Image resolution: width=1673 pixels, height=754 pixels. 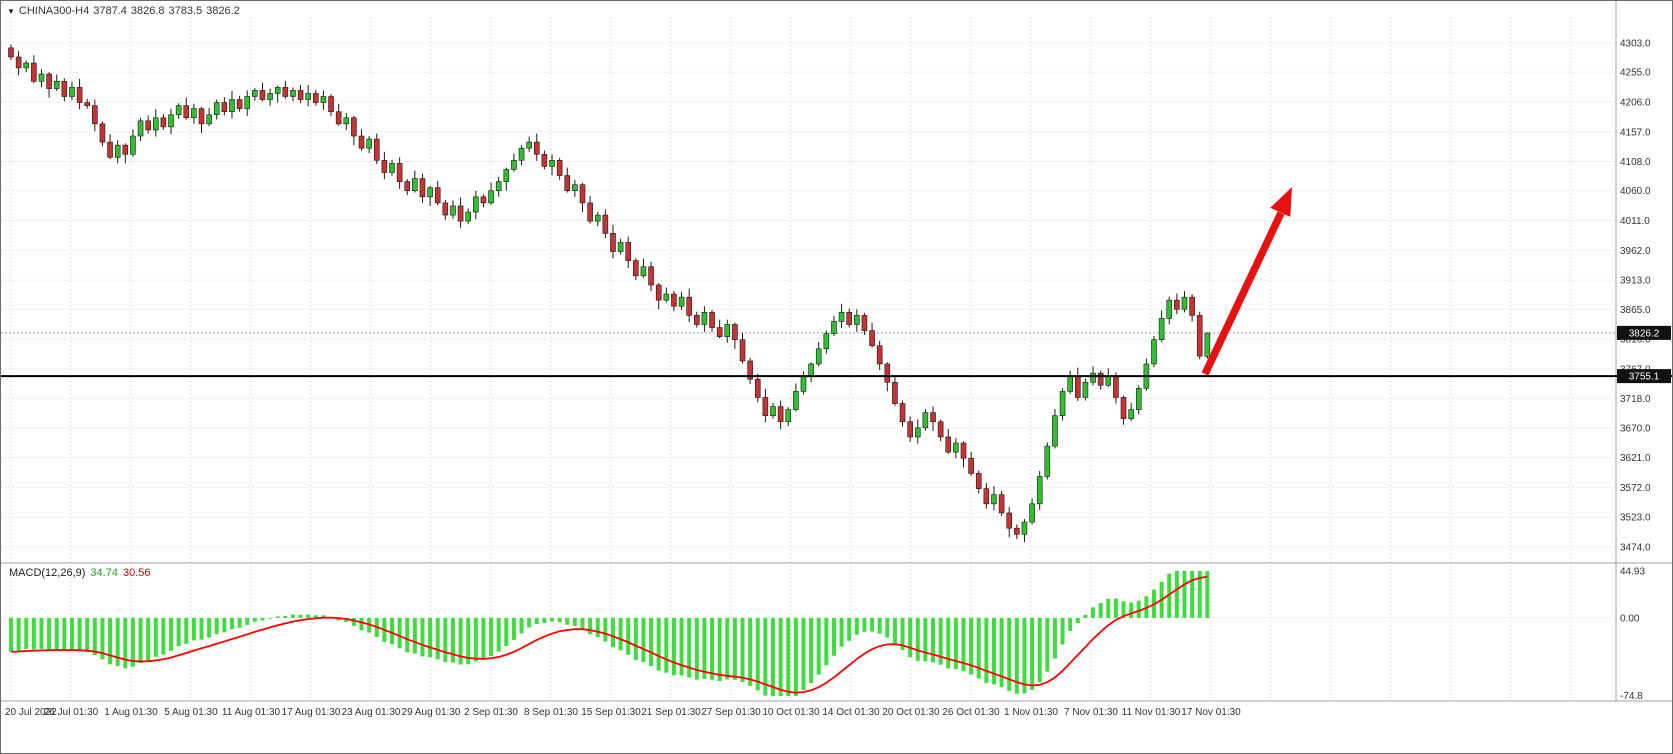 What do you see at coordinates (131, 712) in the screenshot?
I see `time-tick-label: 1 Aug 01:30` at bounding box center [131, 712].